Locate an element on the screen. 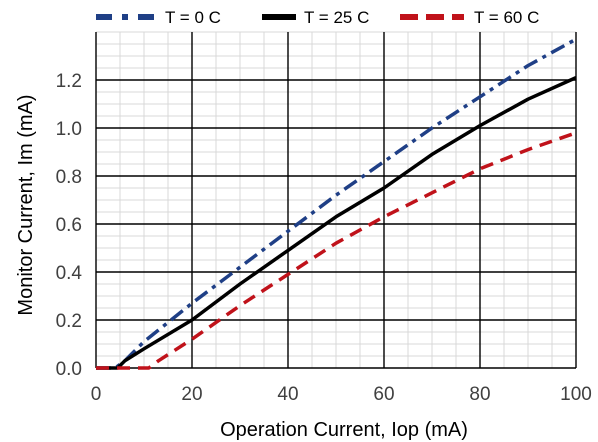 The image size is (598, 442). y-tick-label: 0.6 is located at coordinates (69, 225).